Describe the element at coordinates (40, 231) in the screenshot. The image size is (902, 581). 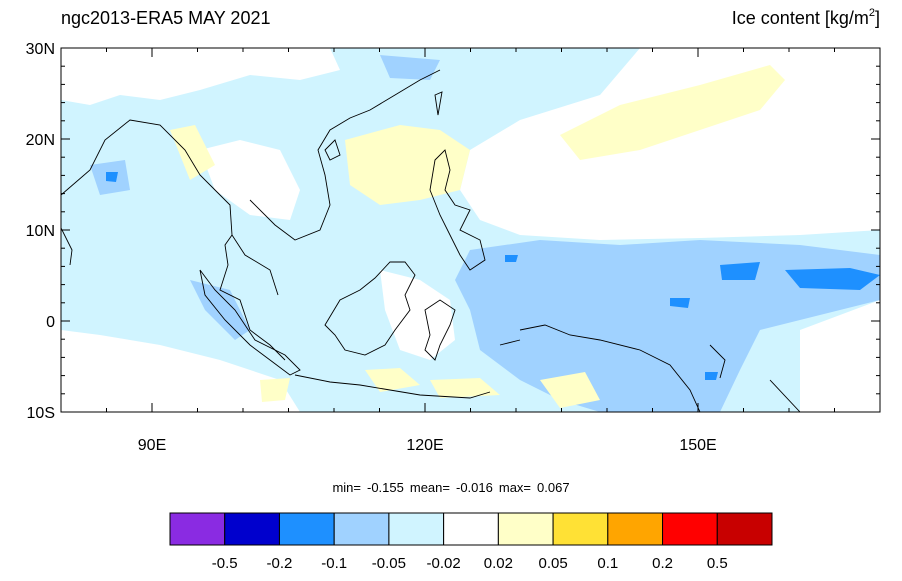
I see `y-tick-label: 10N` at that location.